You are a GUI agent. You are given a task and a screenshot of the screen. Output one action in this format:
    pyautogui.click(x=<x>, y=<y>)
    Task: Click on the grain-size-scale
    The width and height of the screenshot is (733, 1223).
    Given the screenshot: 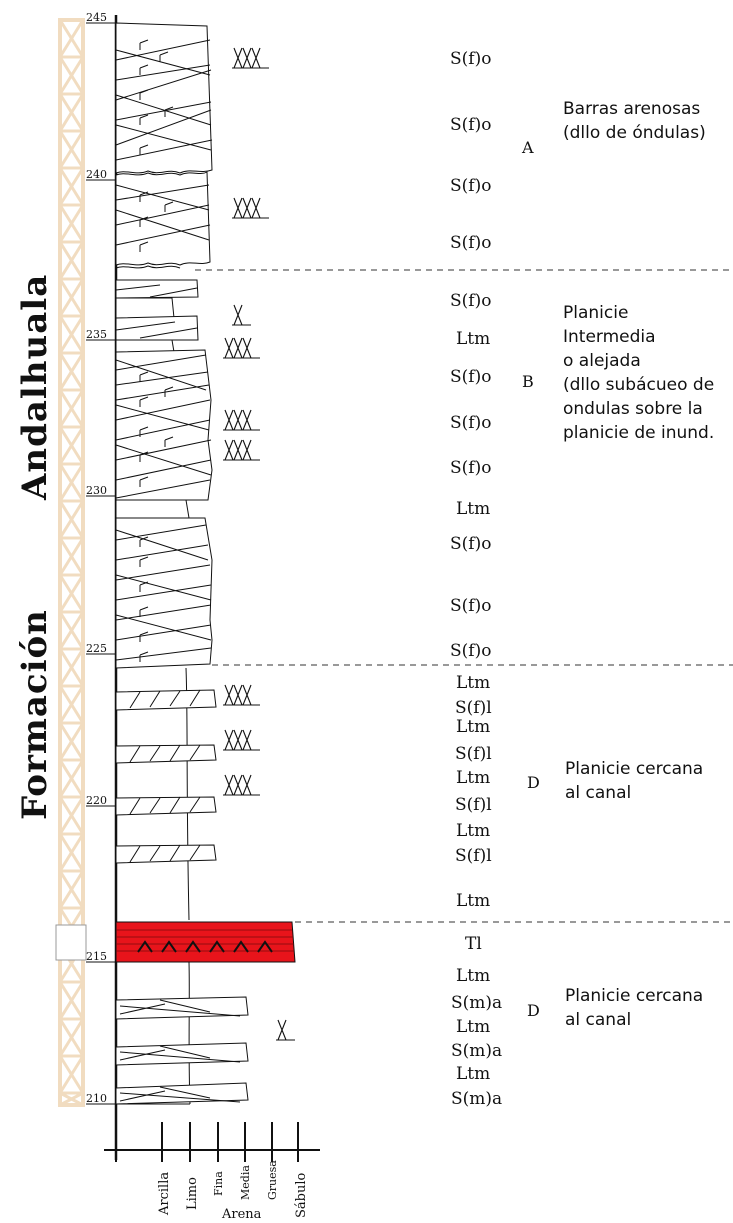 What is the action you would take?
    pyautogui.click(x=212, y=1142)
    